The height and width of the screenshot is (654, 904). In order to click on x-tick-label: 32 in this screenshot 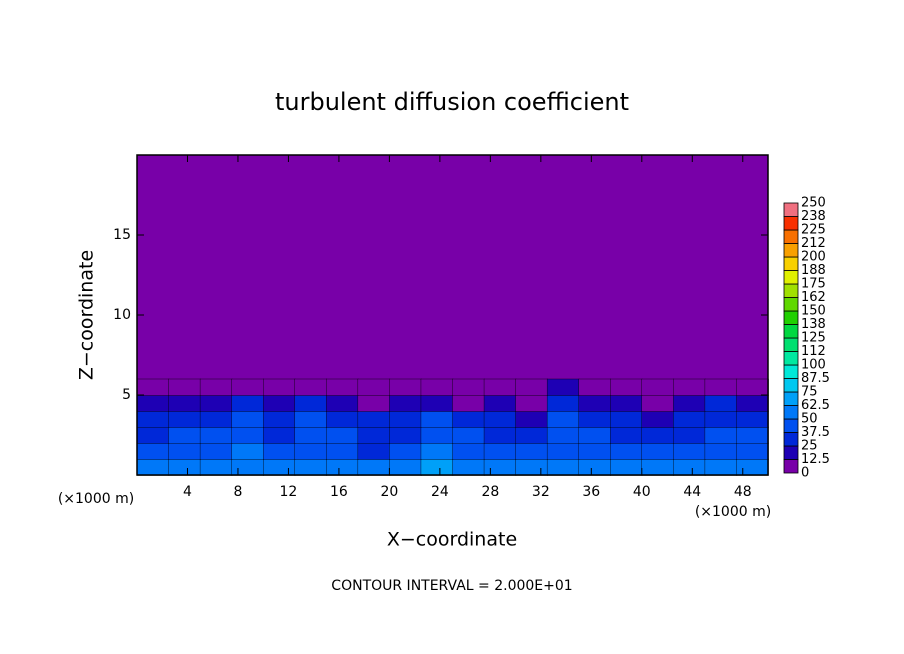, I will do `click(541, 492)`.